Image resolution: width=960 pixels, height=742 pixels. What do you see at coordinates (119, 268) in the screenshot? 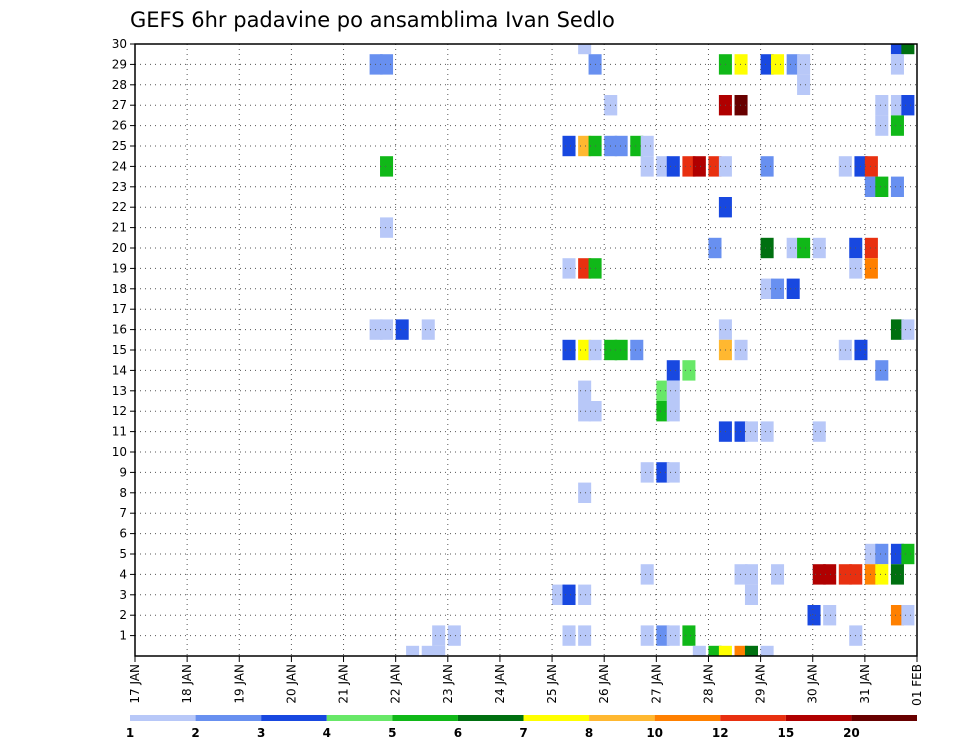
I see `y-tick-label: 19` at bounding box center [119, 268].